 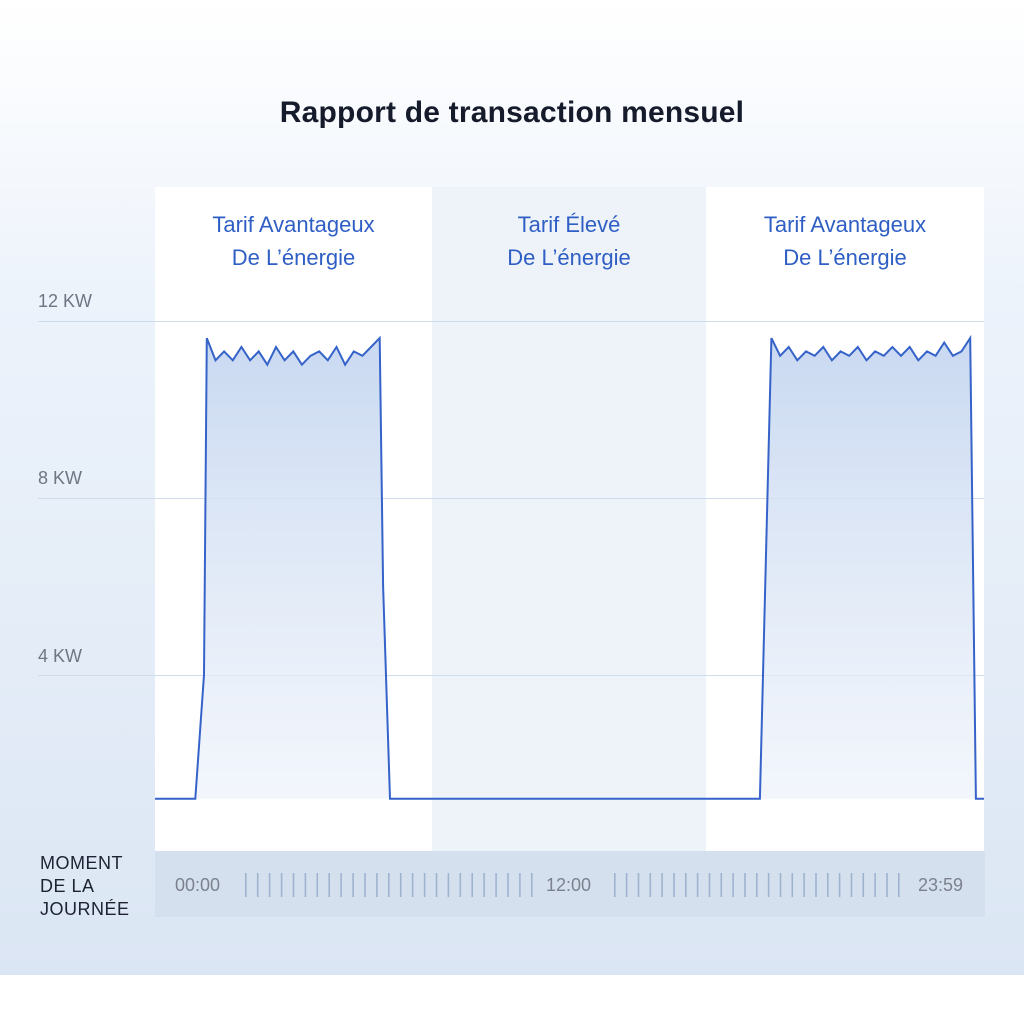 I want to click on x-tick-label-end: 23:59, so click(x=941, y=885).